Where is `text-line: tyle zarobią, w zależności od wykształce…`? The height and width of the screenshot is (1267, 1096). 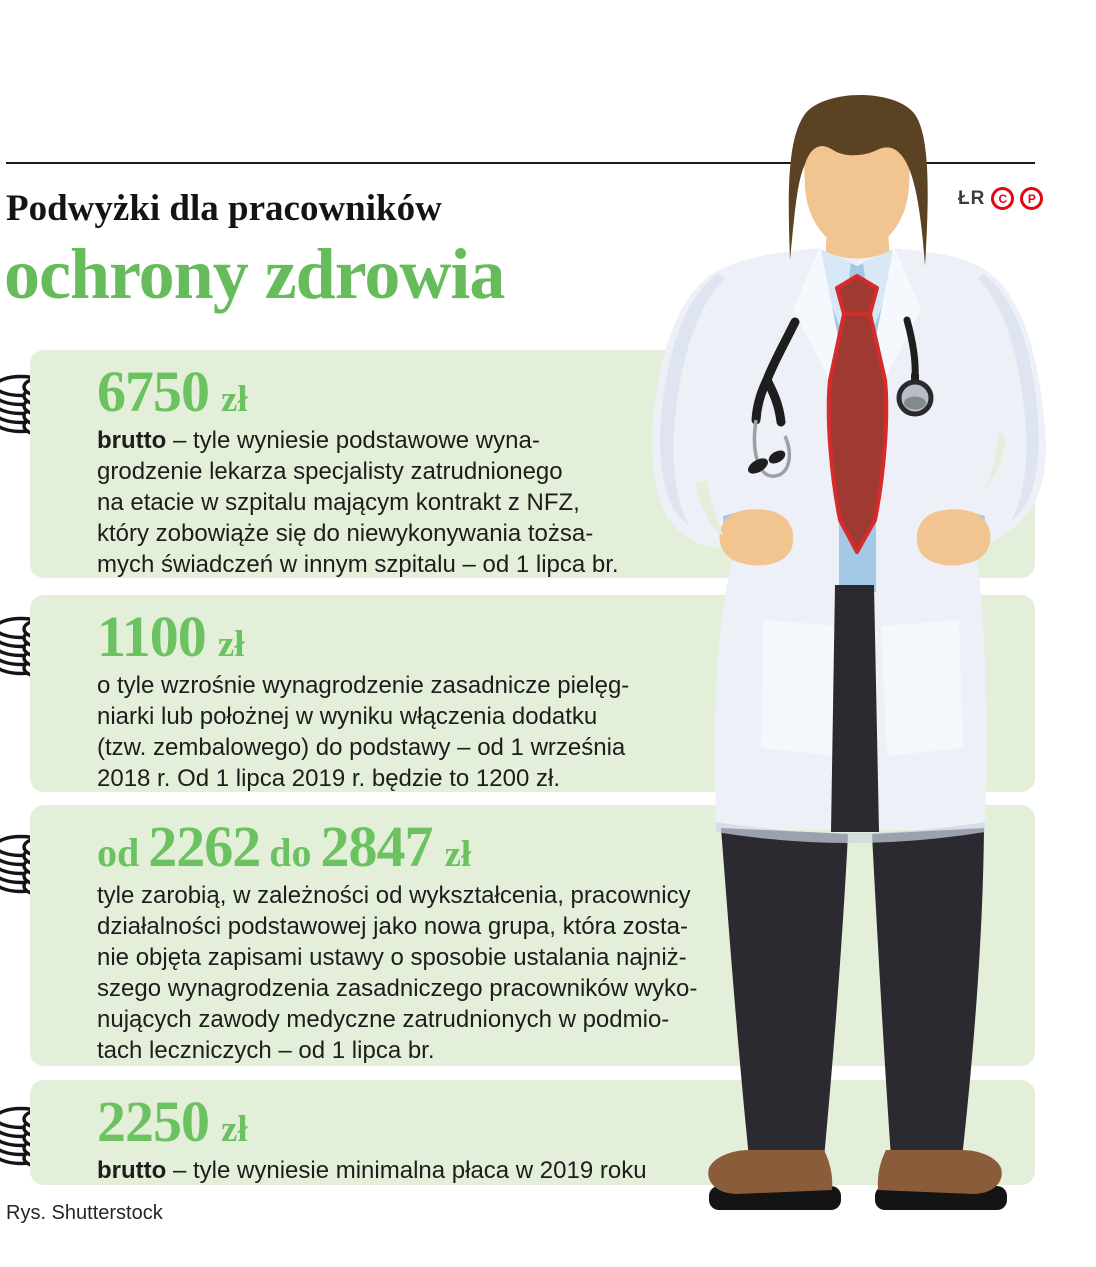 text-line: tyle zarobią, w zależności od wykształce… is located at coordinates (394, 895).